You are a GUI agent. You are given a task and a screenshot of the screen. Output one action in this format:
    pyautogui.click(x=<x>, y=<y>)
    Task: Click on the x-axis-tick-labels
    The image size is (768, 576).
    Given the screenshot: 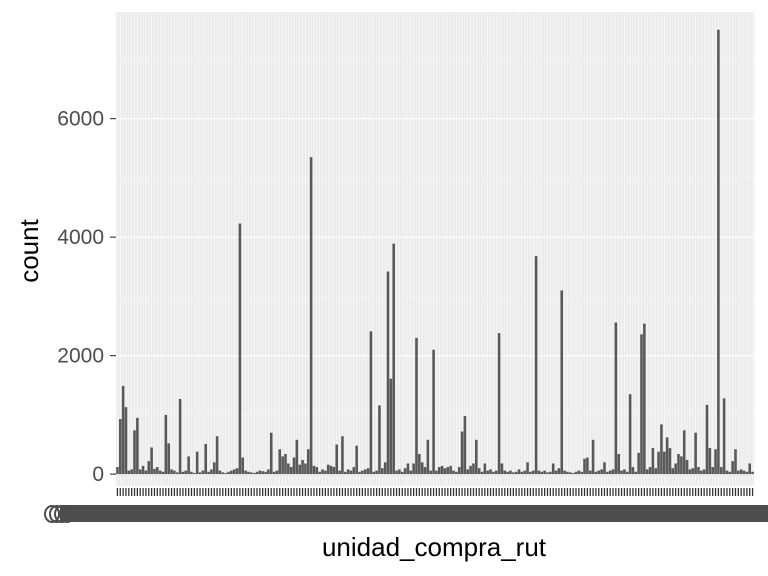 What is the action you would take?
    pyautogui.click(x=406, y=514)
    